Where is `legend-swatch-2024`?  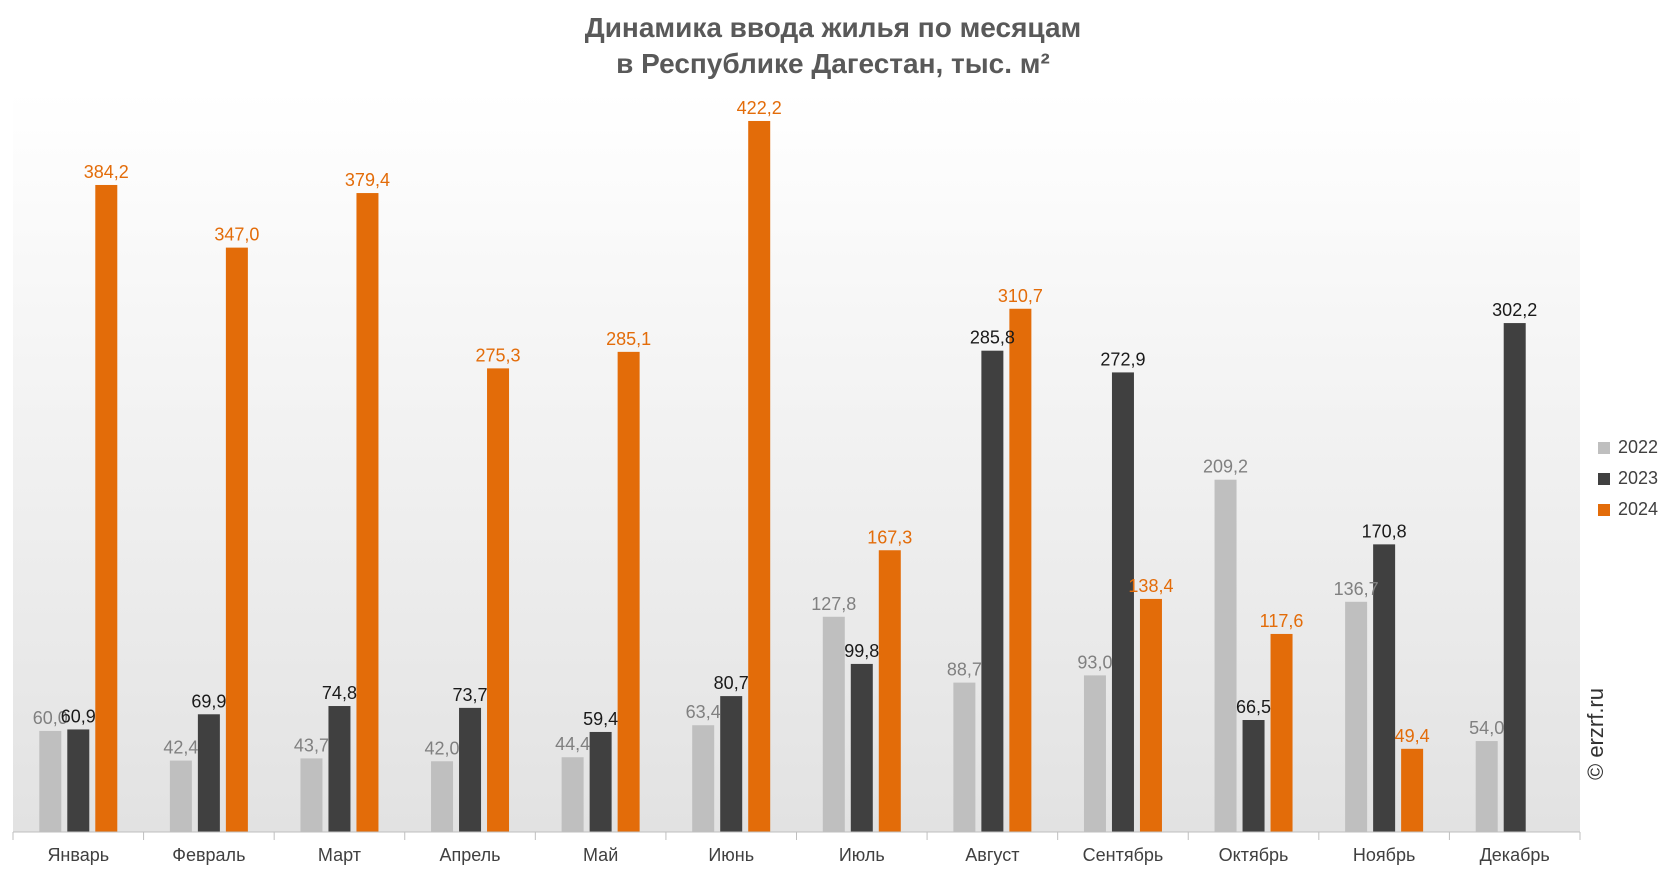 legend-swatch-2024 is located at coordinates (1604, 509).